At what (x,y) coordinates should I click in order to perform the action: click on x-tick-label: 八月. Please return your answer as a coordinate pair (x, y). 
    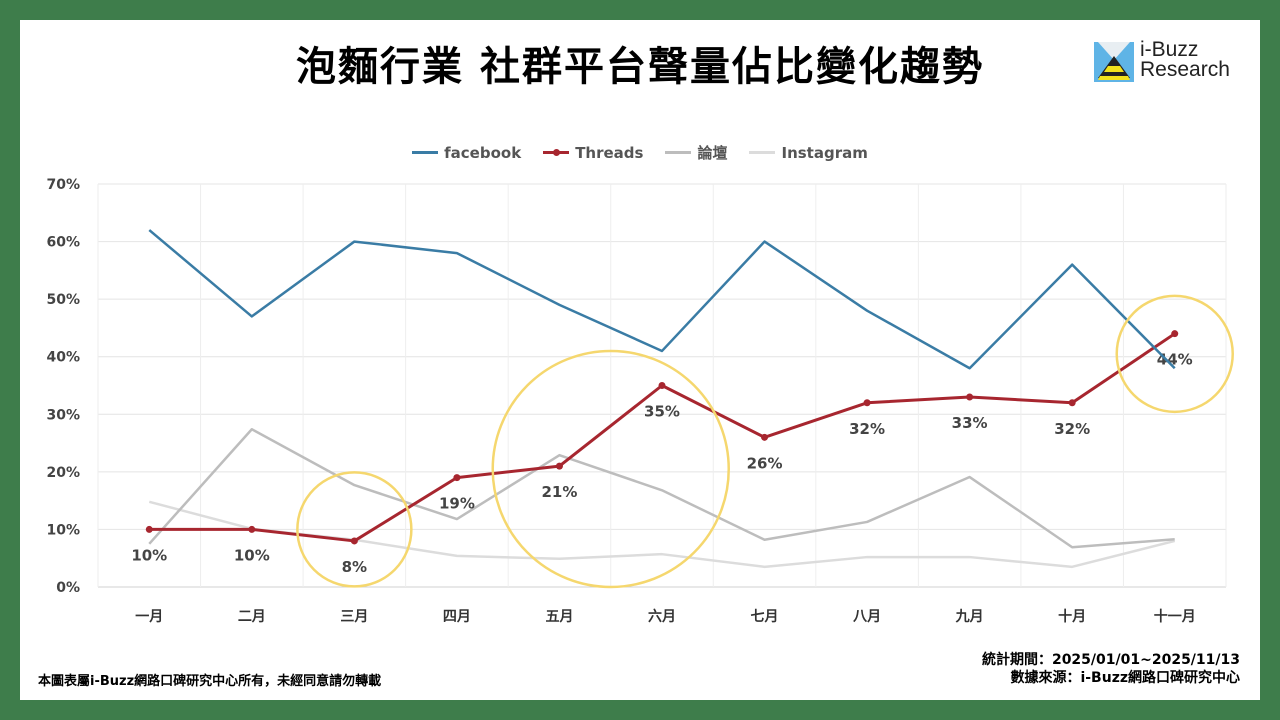
    Looking at the image, I should click on (866, 617).